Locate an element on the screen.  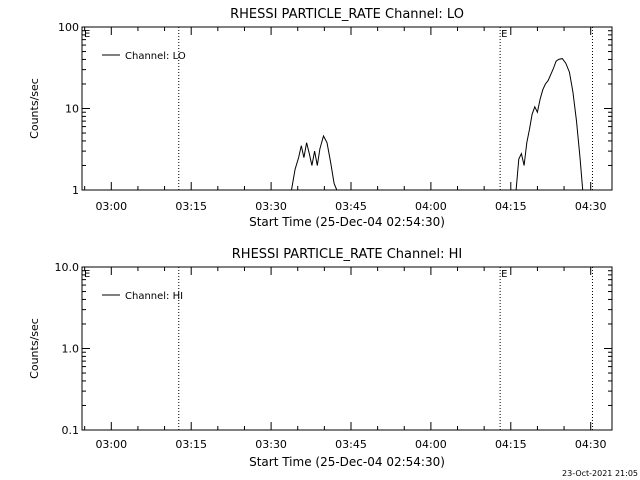
y-tick-label: 1.0 is located at coordinates (71, 349).